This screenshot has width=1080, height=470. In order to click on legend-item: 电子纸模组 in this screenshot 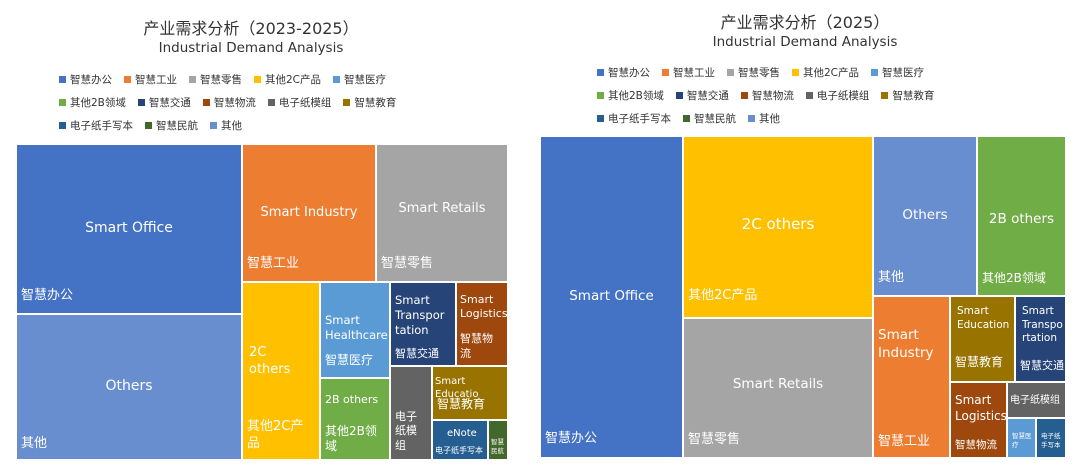, I will do `click(299, 102)`.